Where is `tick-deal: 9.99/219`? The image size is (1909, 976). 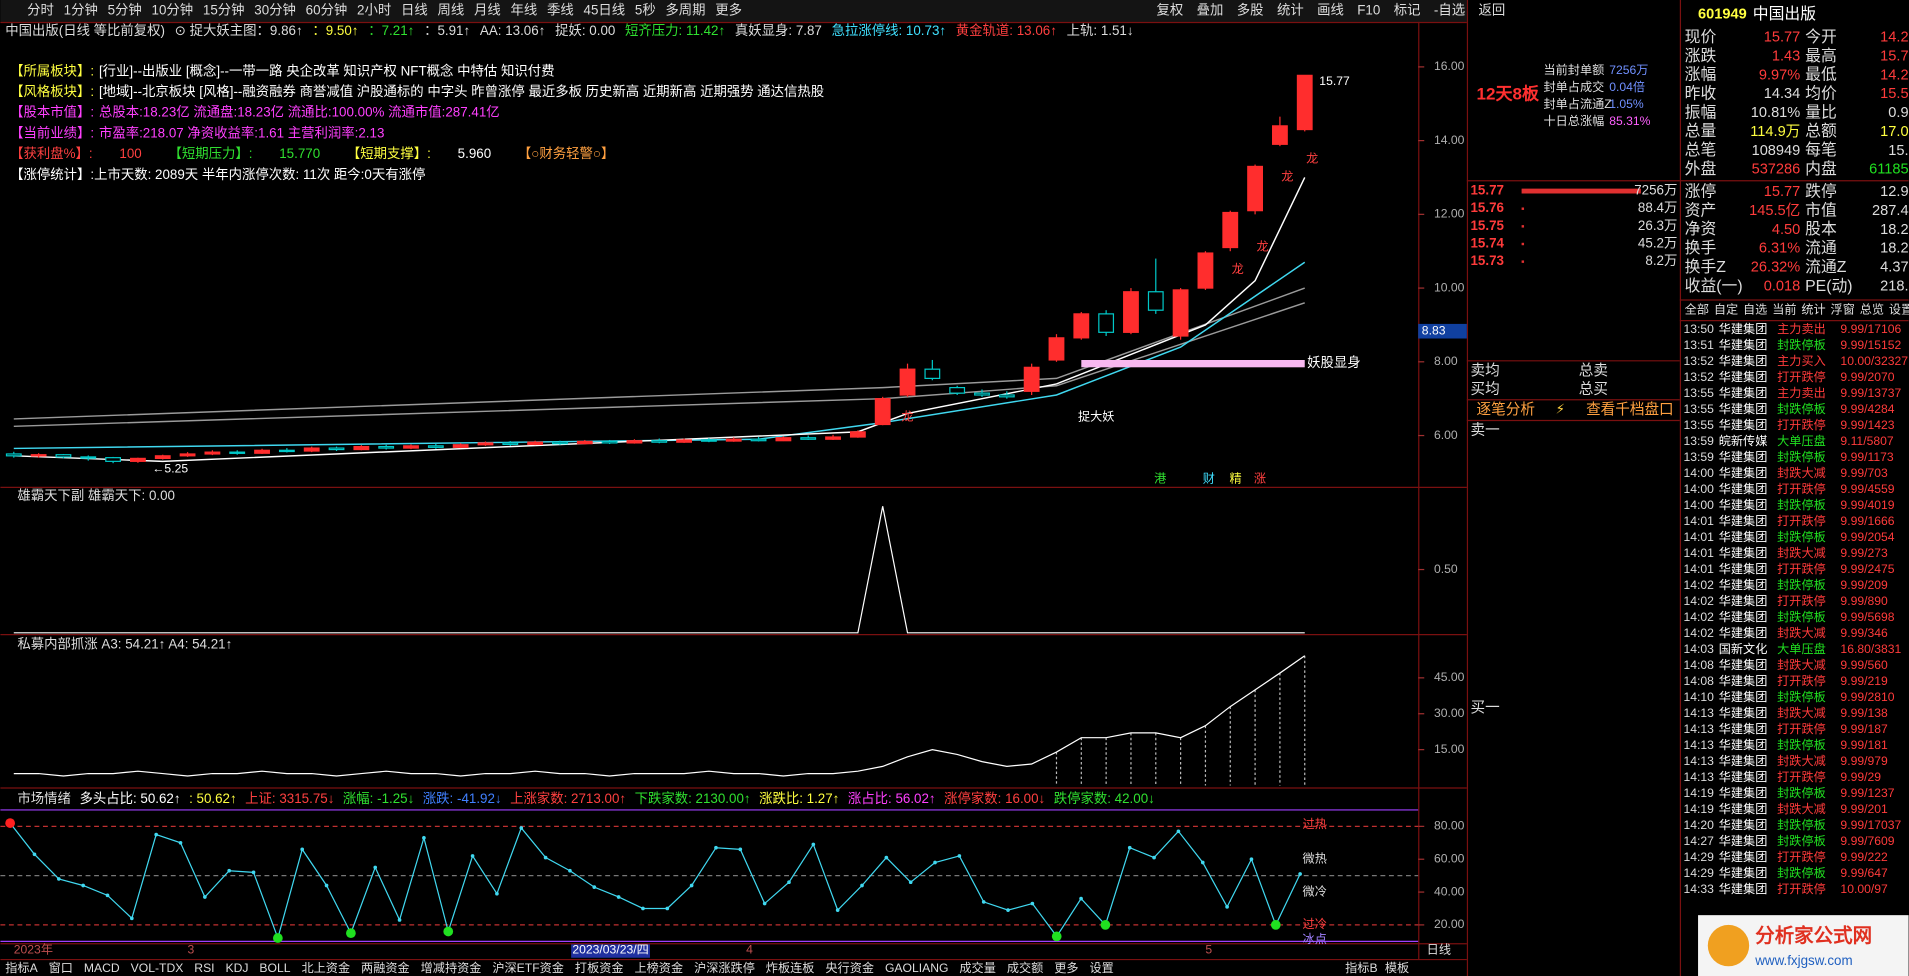
tick-deal: 9.99/219 is located at coordinates (1864, 681).